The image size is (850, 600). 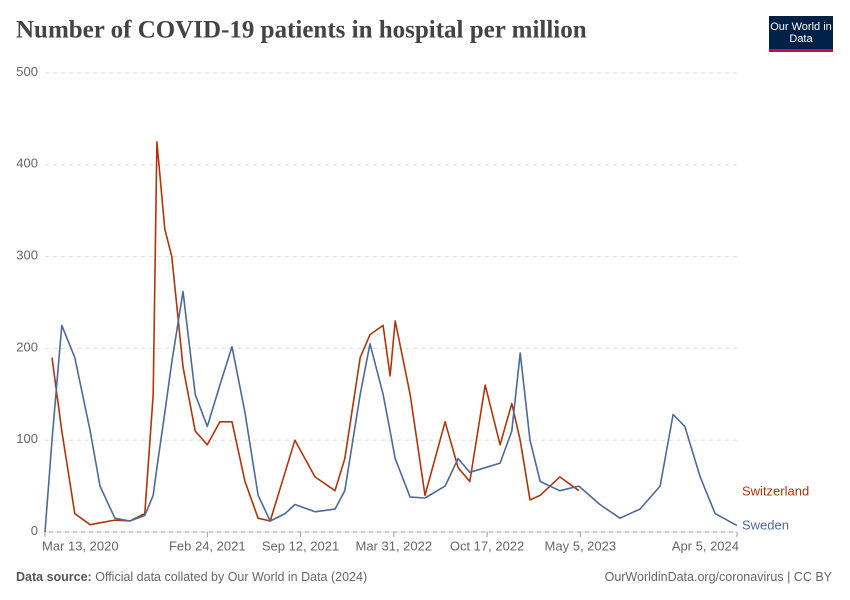 I want to click on x-tick-label: Mar 13, 2020, so click(x=80, y=545).